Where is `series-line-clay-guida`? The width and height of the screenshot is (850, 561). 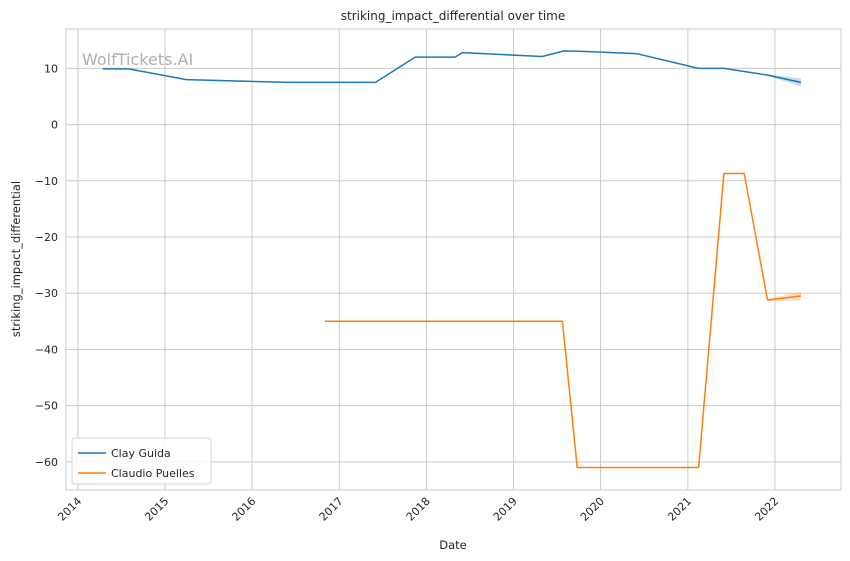 series-line-clay-guida is located at coordinates (452, 67).